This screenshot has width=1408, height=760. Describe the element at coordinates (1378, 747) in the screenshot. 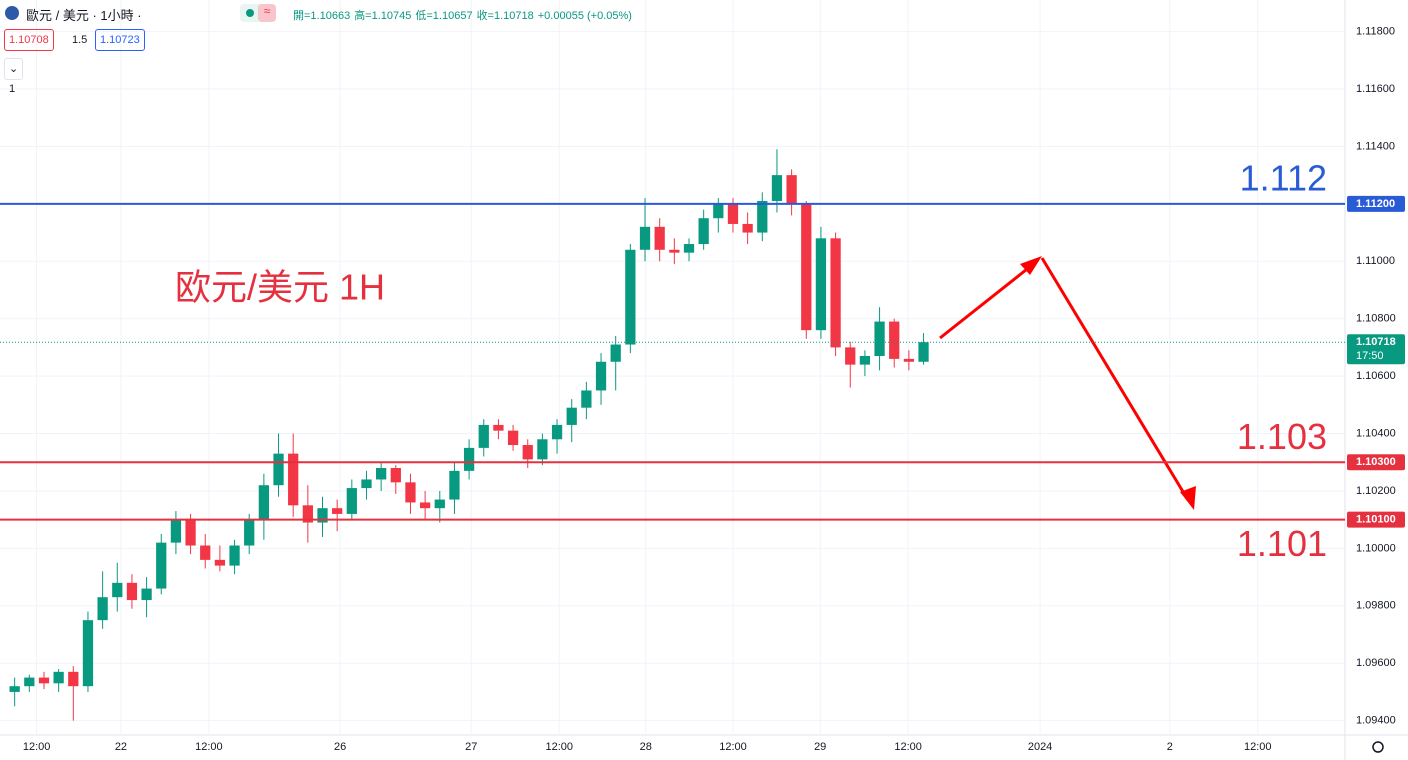

I see `settings-icon` at that location.